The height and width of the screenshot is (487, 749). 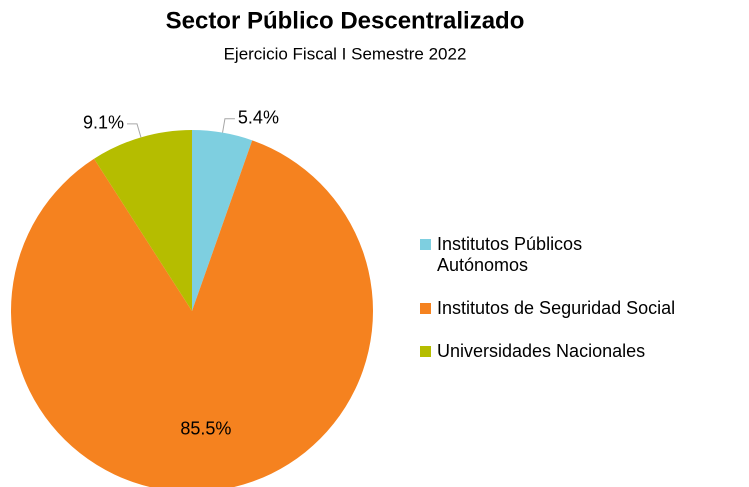 What do you see at coordinates (103, 123) in the screenshot?
I see `data-label: 9.1%` at bounding box center [103, 123].